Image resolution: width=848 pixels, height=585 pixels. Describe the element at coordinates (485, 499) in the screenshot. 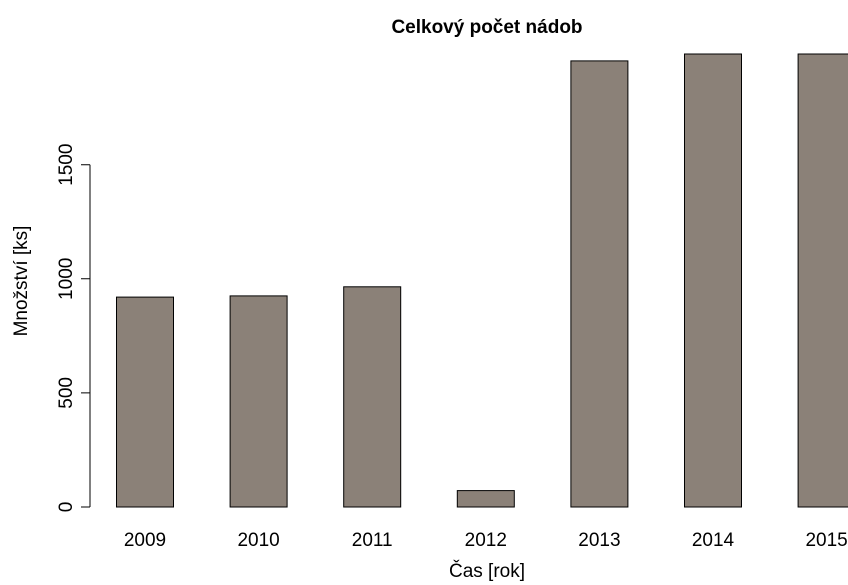

I see `bar-2012` at that location.